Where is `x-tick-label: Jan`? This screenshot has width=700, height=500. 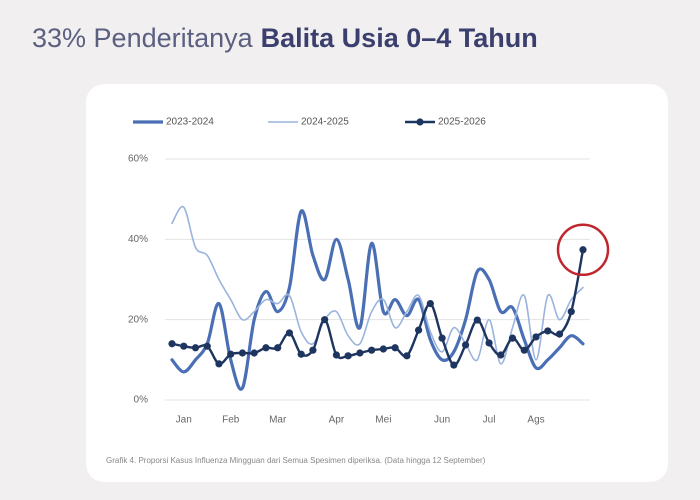 x-tick-label: Jan is located at coordinates (184, 420).